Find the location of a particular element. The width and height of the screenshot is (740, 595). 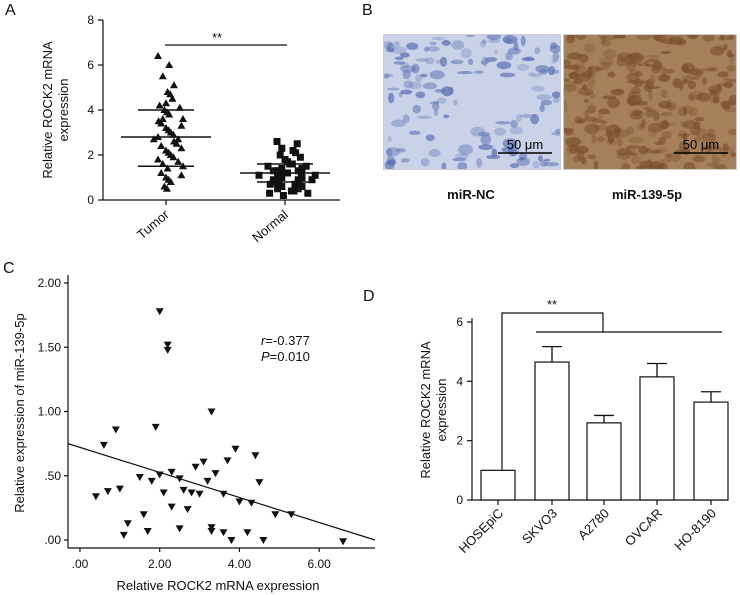

d-xtick-label: SKVO3 is located at coordinates (539, 526).